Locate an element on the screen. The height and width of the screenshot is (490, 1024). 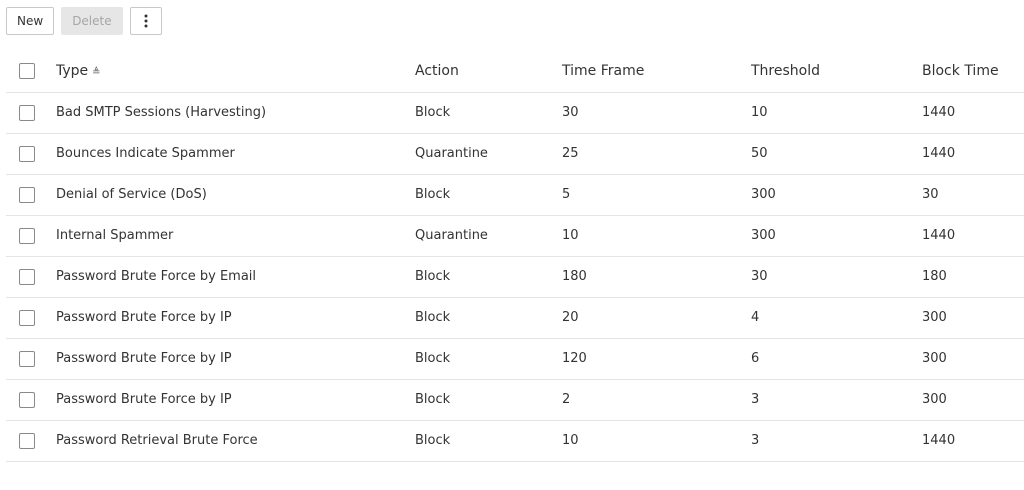
cell-block-time: 30 is located at coordinates (930, 194).